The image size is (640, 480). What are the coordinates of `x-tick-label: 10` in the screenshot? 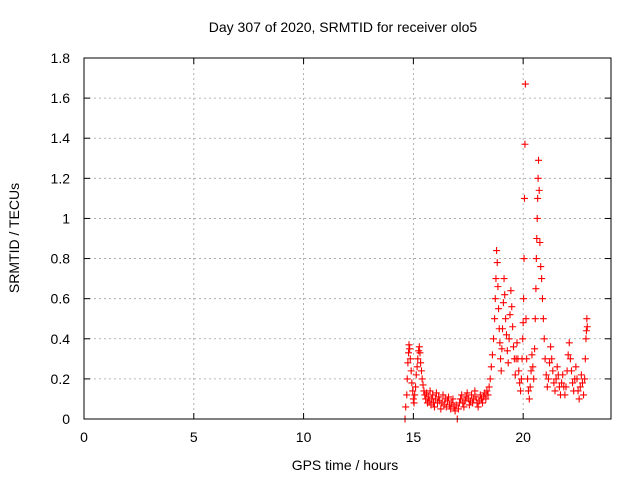 It's located at (304, 437).